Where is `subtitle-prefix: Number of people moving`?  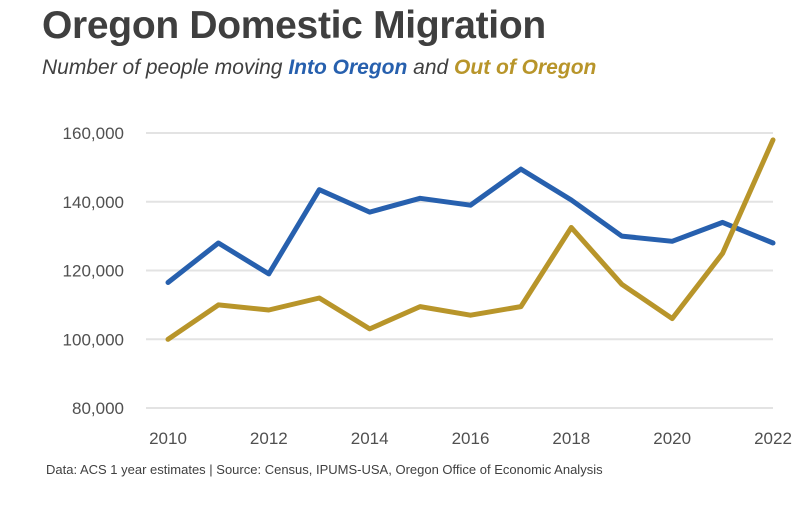
subtitle-prefix: Number of people moving is located at coordinates (165, 67).